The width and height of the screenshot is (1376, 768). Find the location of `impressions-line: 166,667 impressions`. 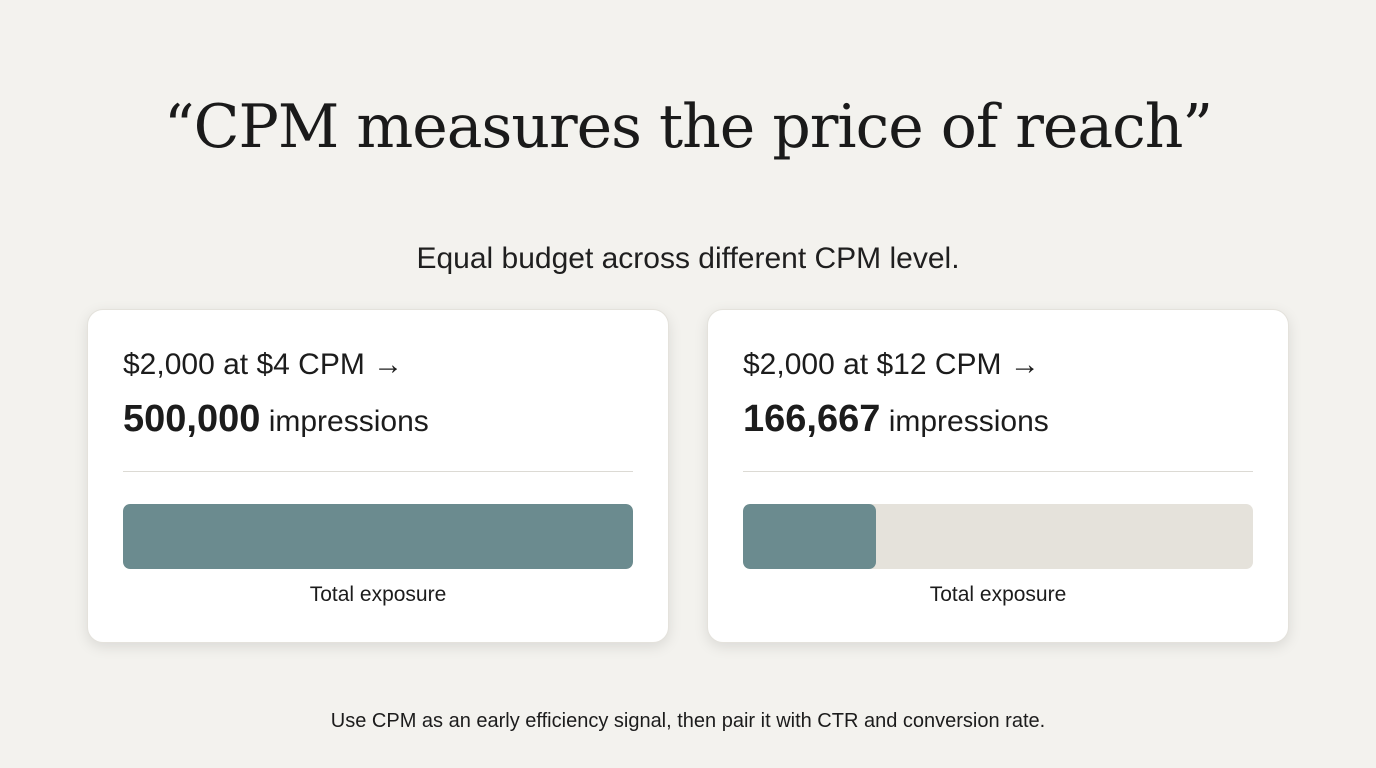

impressions-line: 166,667 impressions is located at coordinates (896, 419).